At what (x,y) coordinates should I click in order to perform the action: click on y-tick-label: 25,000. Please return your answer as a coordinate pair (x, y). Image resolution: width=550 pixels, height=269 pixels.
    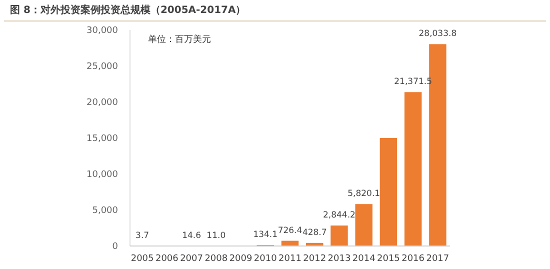
    Looking at the image, I should click on (102, 67).